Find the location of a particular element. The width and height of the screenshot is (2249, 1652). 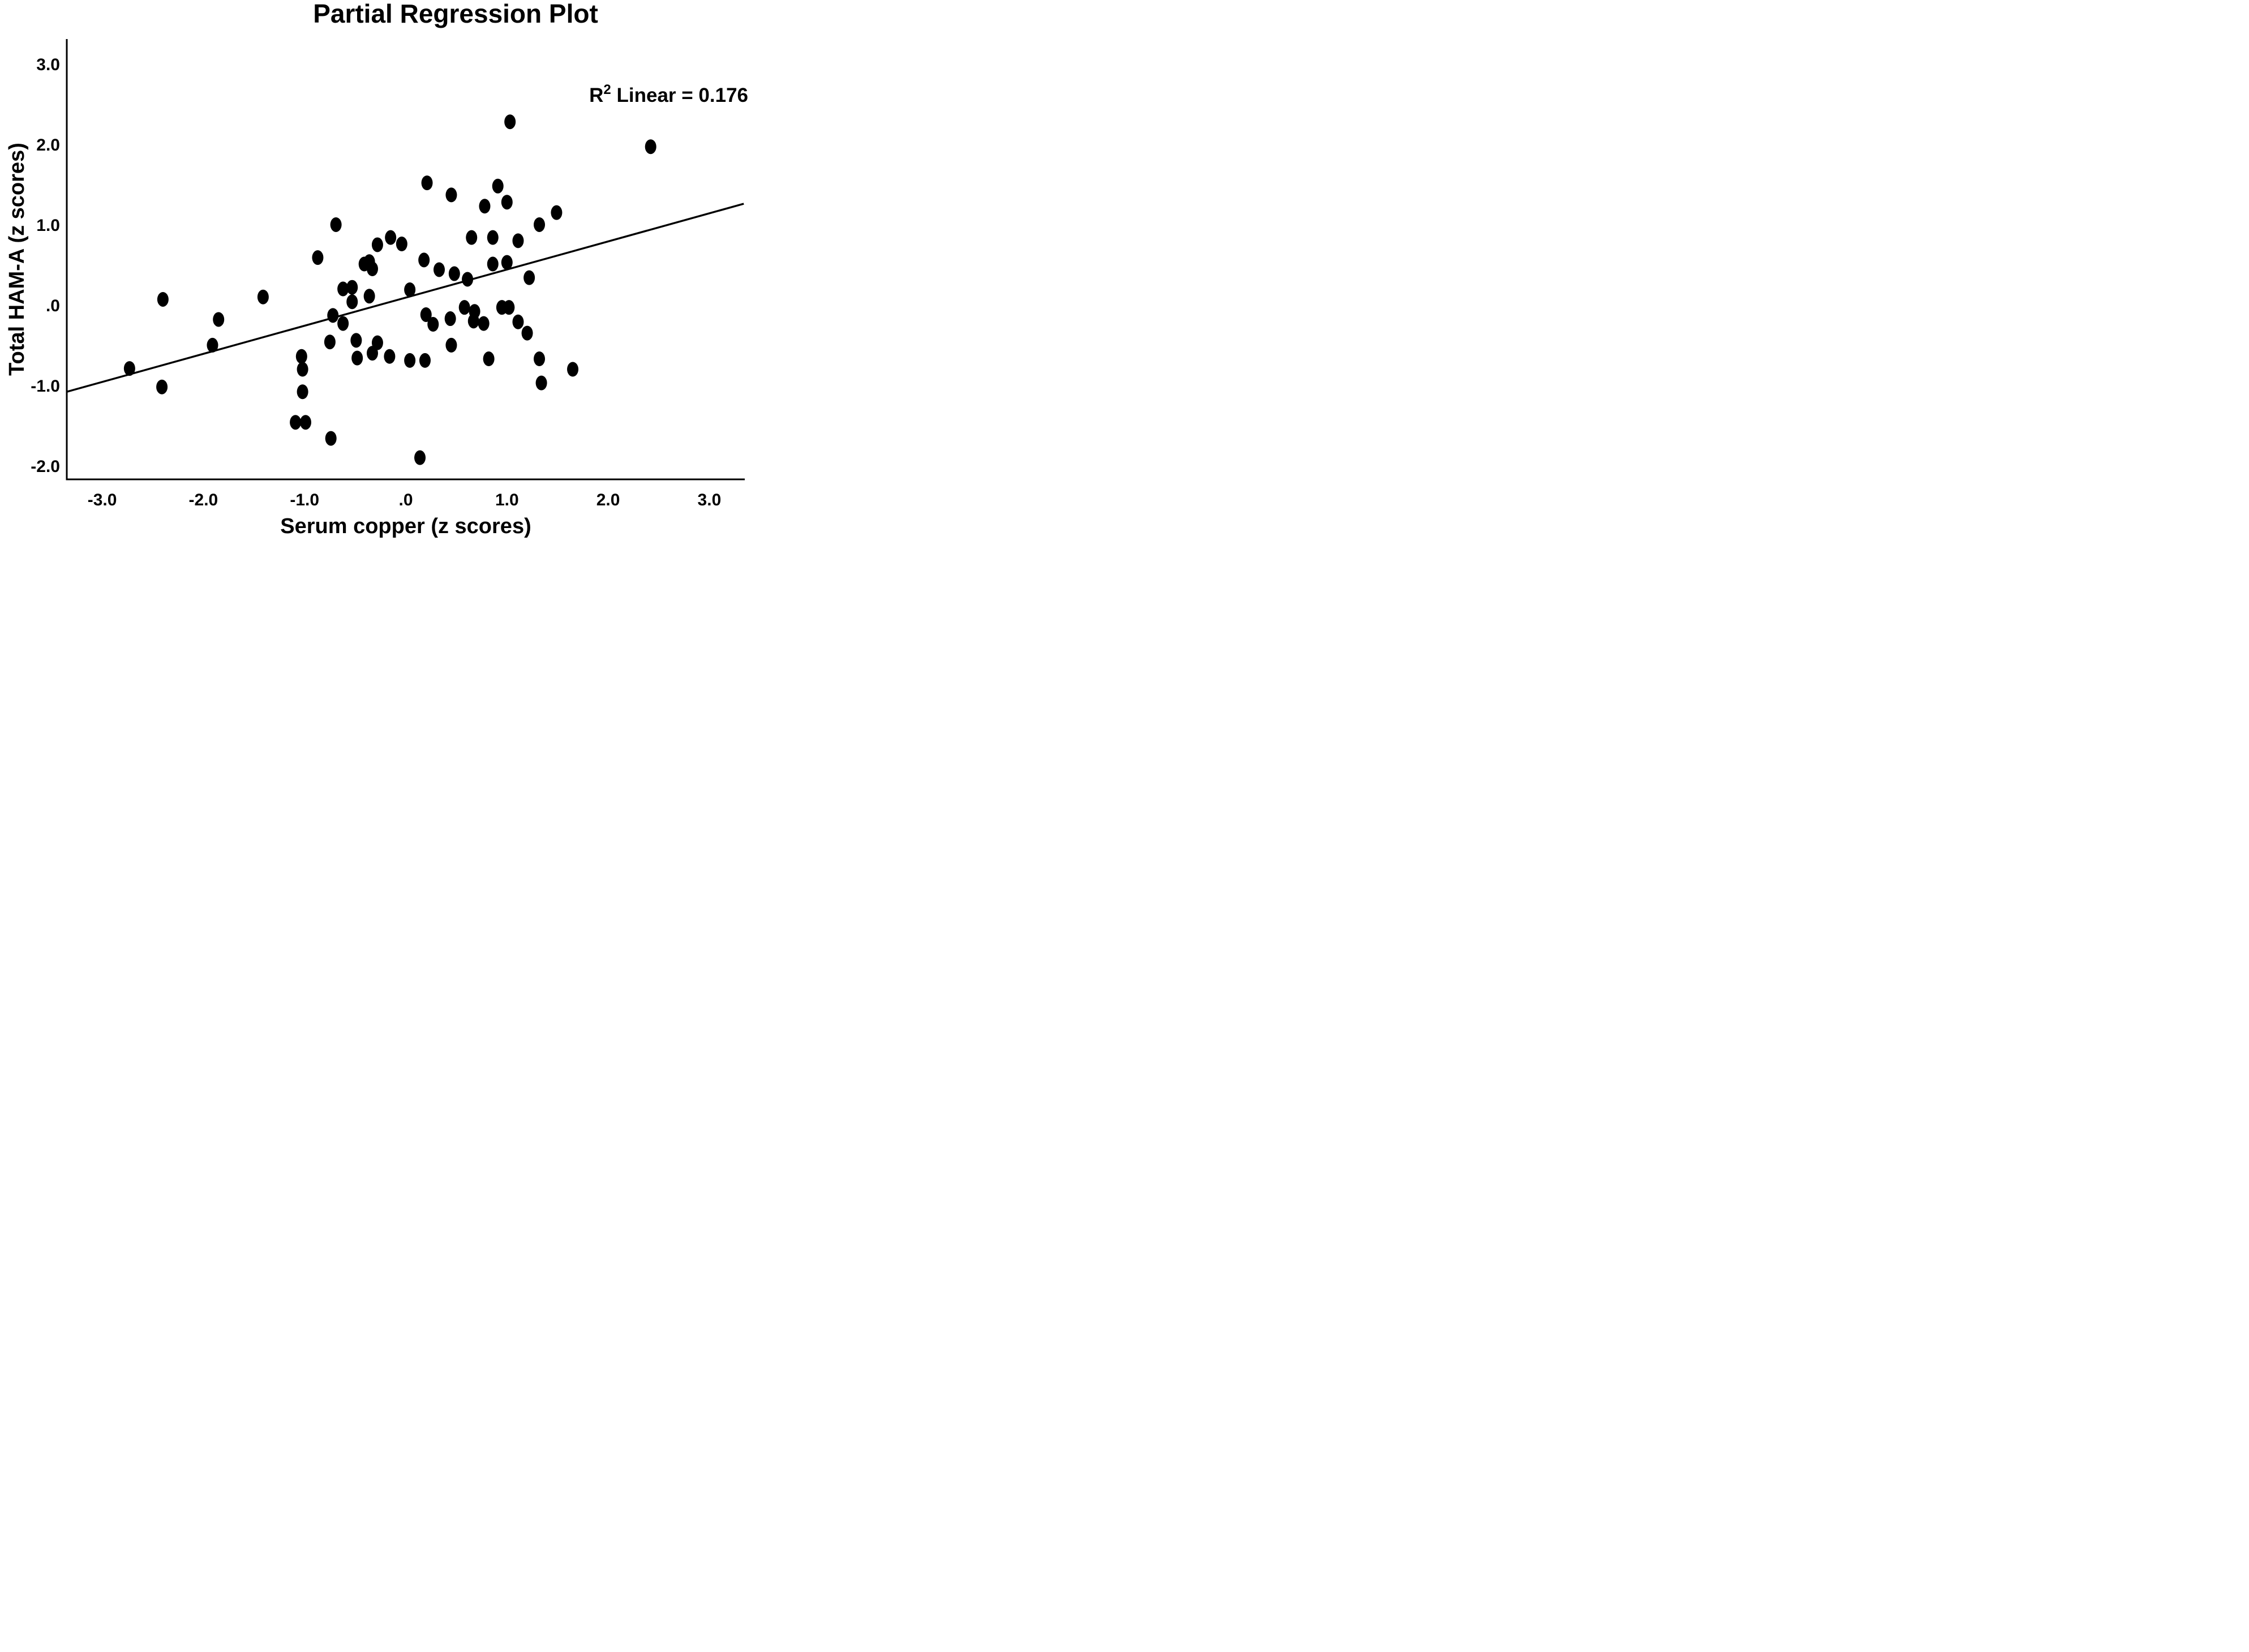

x-tick-label: 3.0 is located at coordinates (710, 500).